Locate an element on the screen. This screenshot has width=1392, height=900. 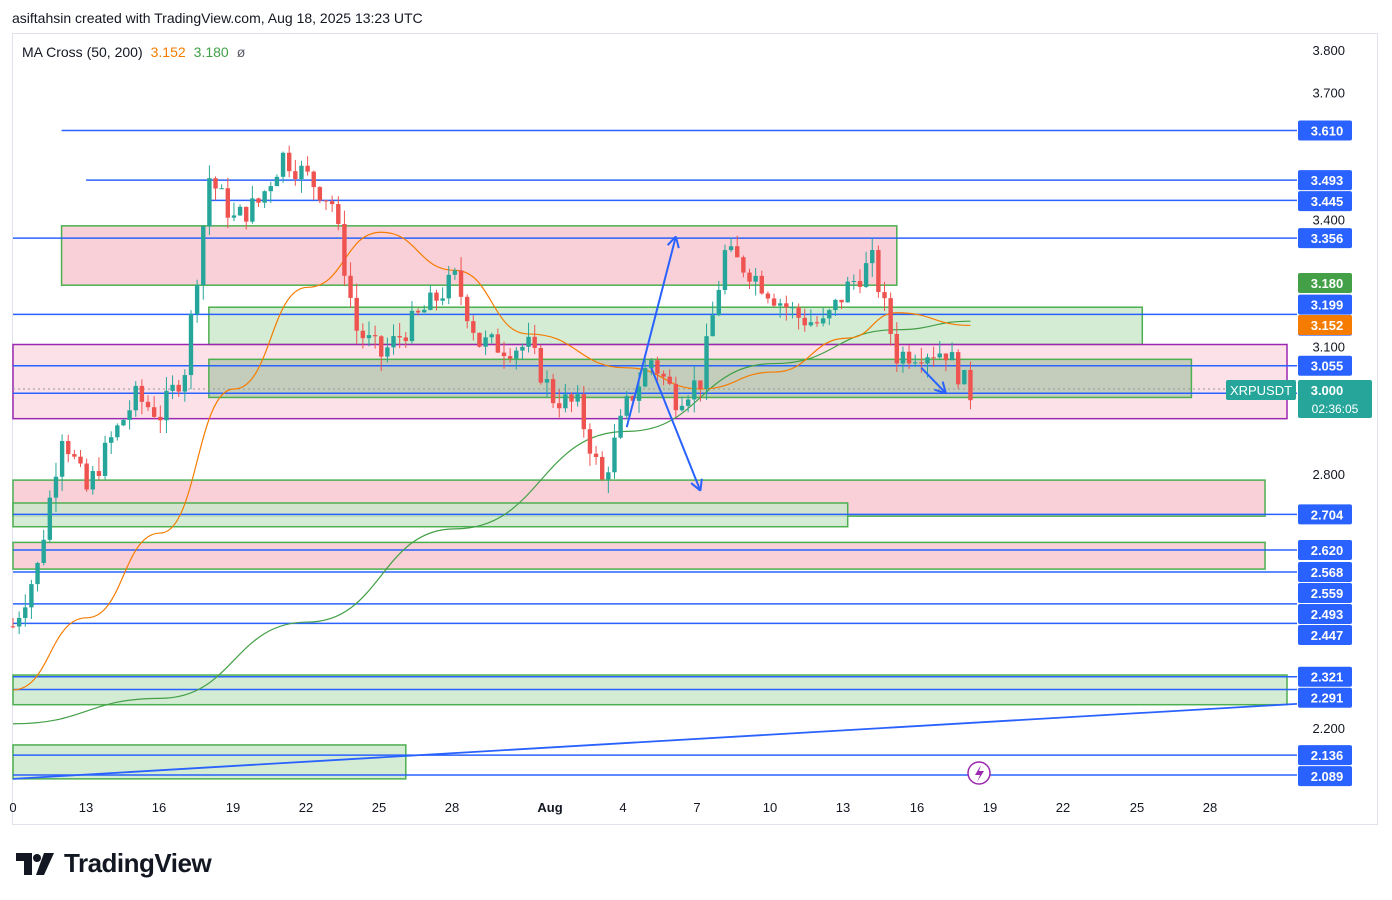
x-tick-label: 22 is located at coordinates (1063, 807).